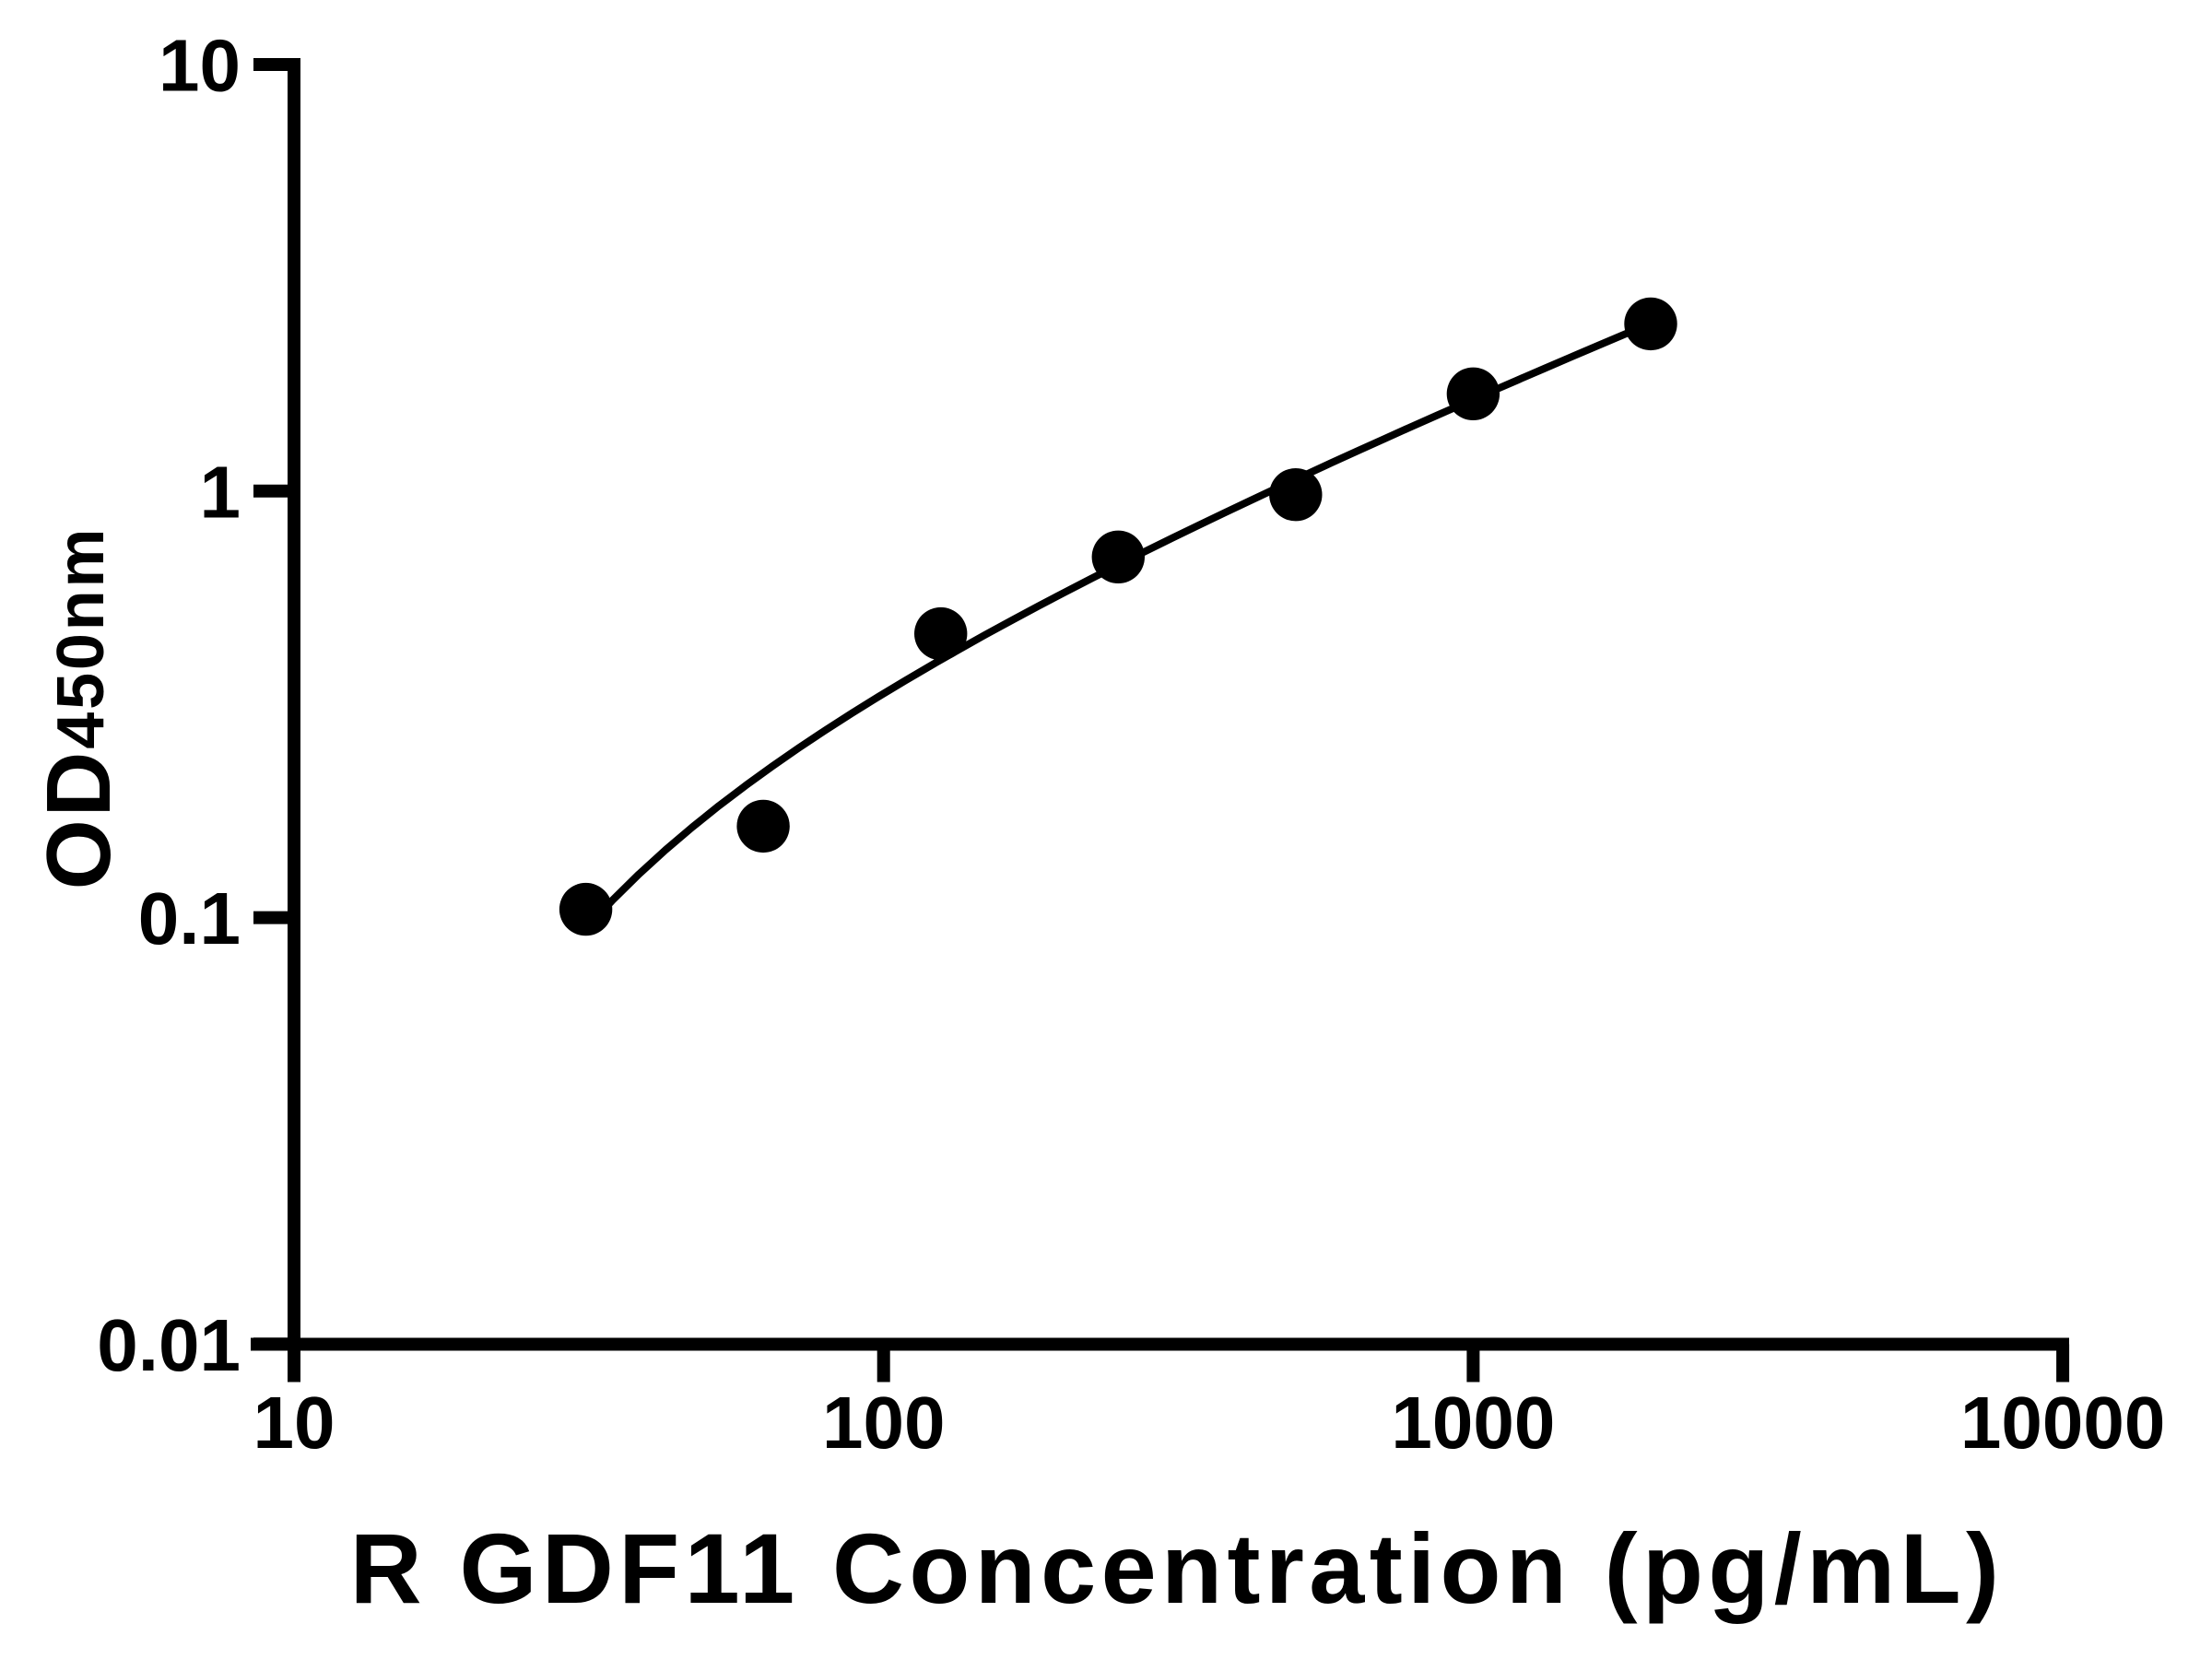 Image resolution: width=2212 pixels, height=1659 pixels. I want to click on svg-text: 10000, so click(2062, 1423).